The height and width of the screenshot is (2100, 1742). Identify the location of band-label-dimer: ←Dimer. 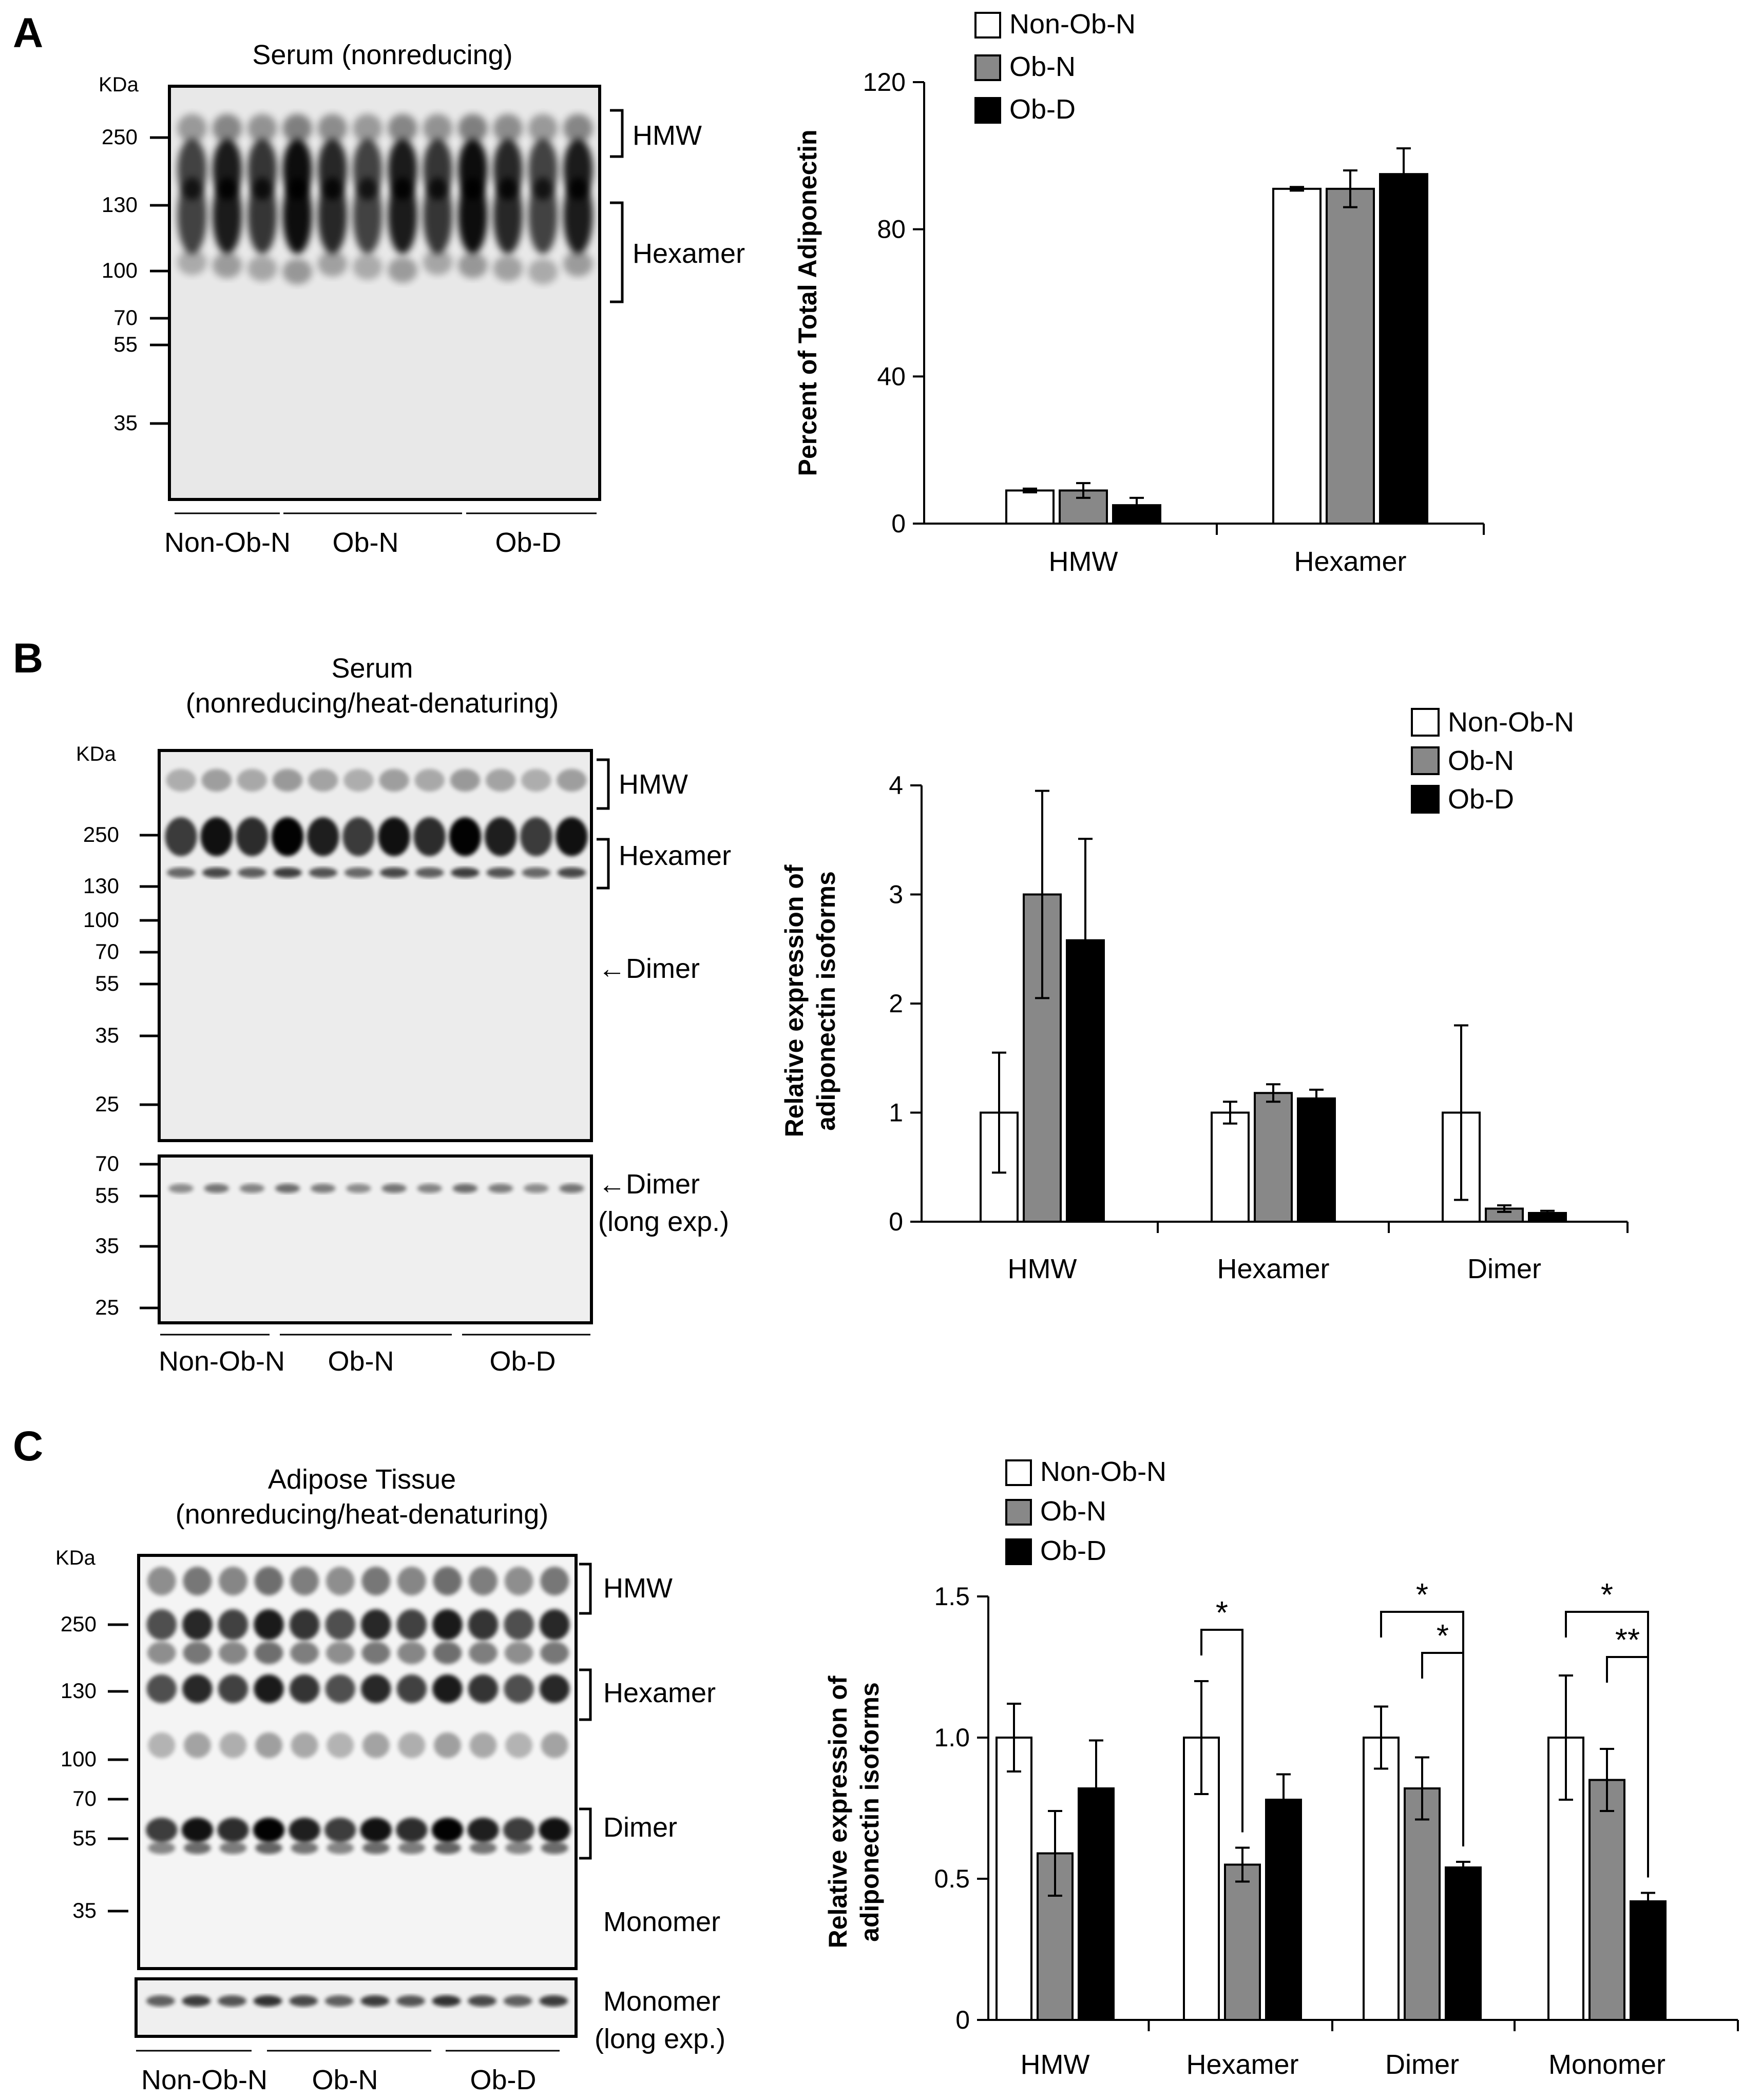
(649, 968).